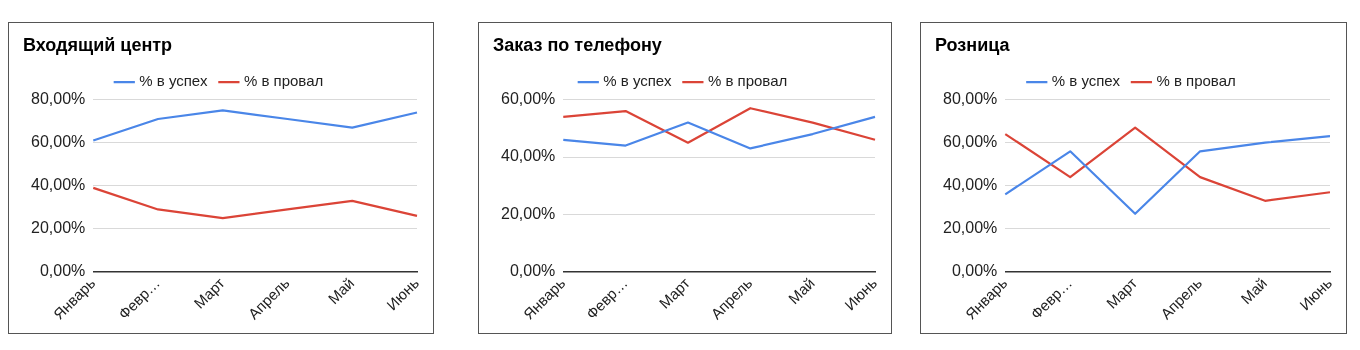 This screenshot has height=350, width=1360. I want to click on chart-title: Заказ по телефону, so click(577, 44).